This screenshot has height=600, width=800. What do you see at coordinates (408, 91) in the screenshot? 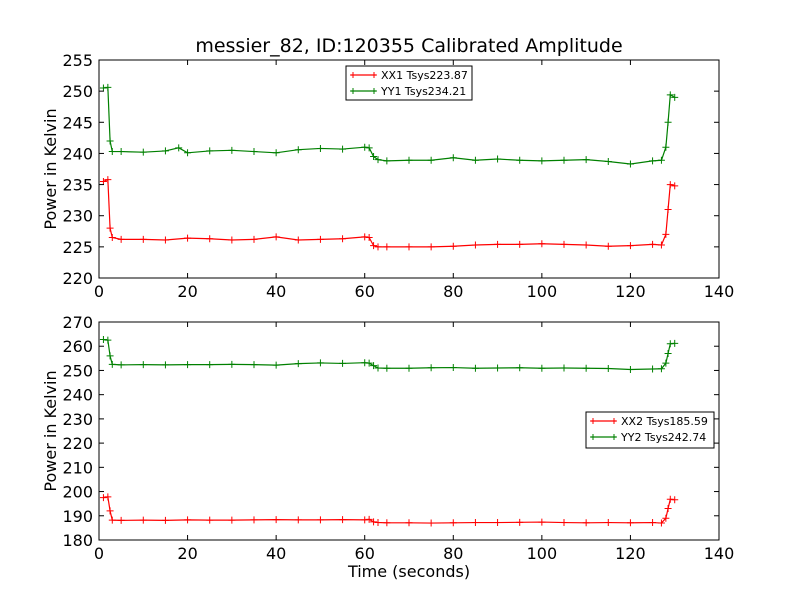
I see `legend-entry-2: YY1 Tsys234.21` at bounding box center [408, 91].